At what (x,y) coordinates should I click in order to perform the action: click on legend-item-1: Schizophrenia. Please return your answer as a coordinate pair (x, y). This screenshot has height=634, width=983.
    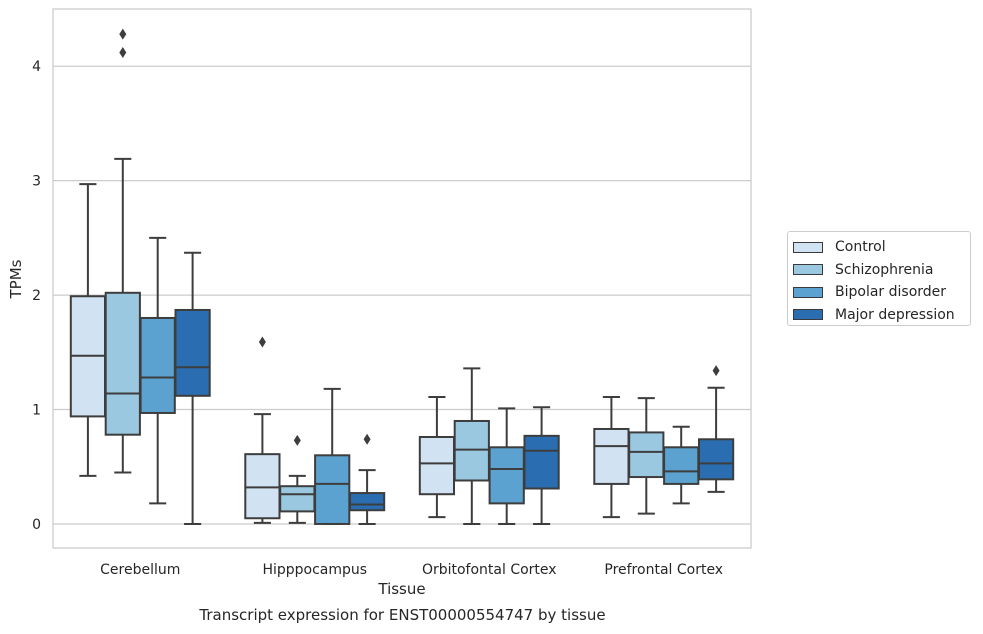
    Looking at the image, I should click on (881, 270).